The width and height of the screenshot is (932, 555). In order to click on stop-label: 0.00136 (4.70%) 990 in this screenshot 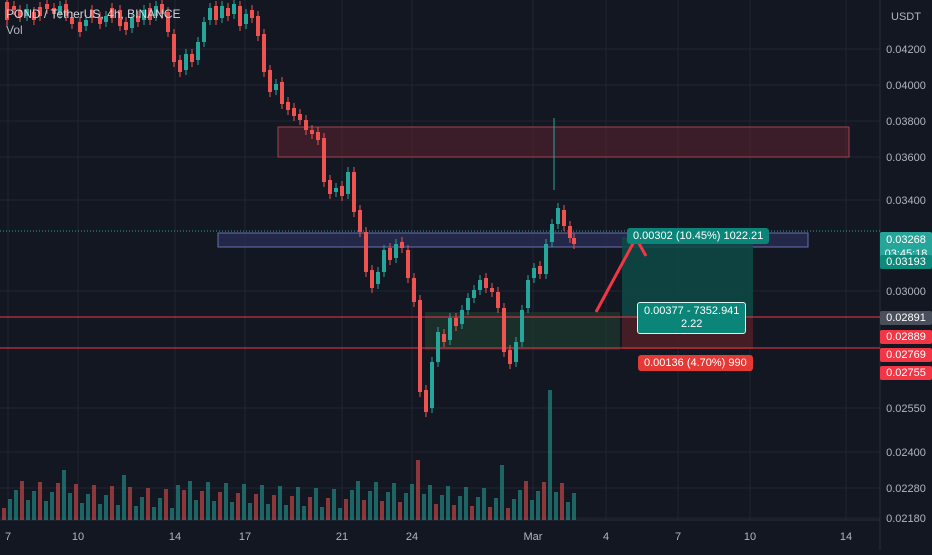, I will do `click(695, 363)`.